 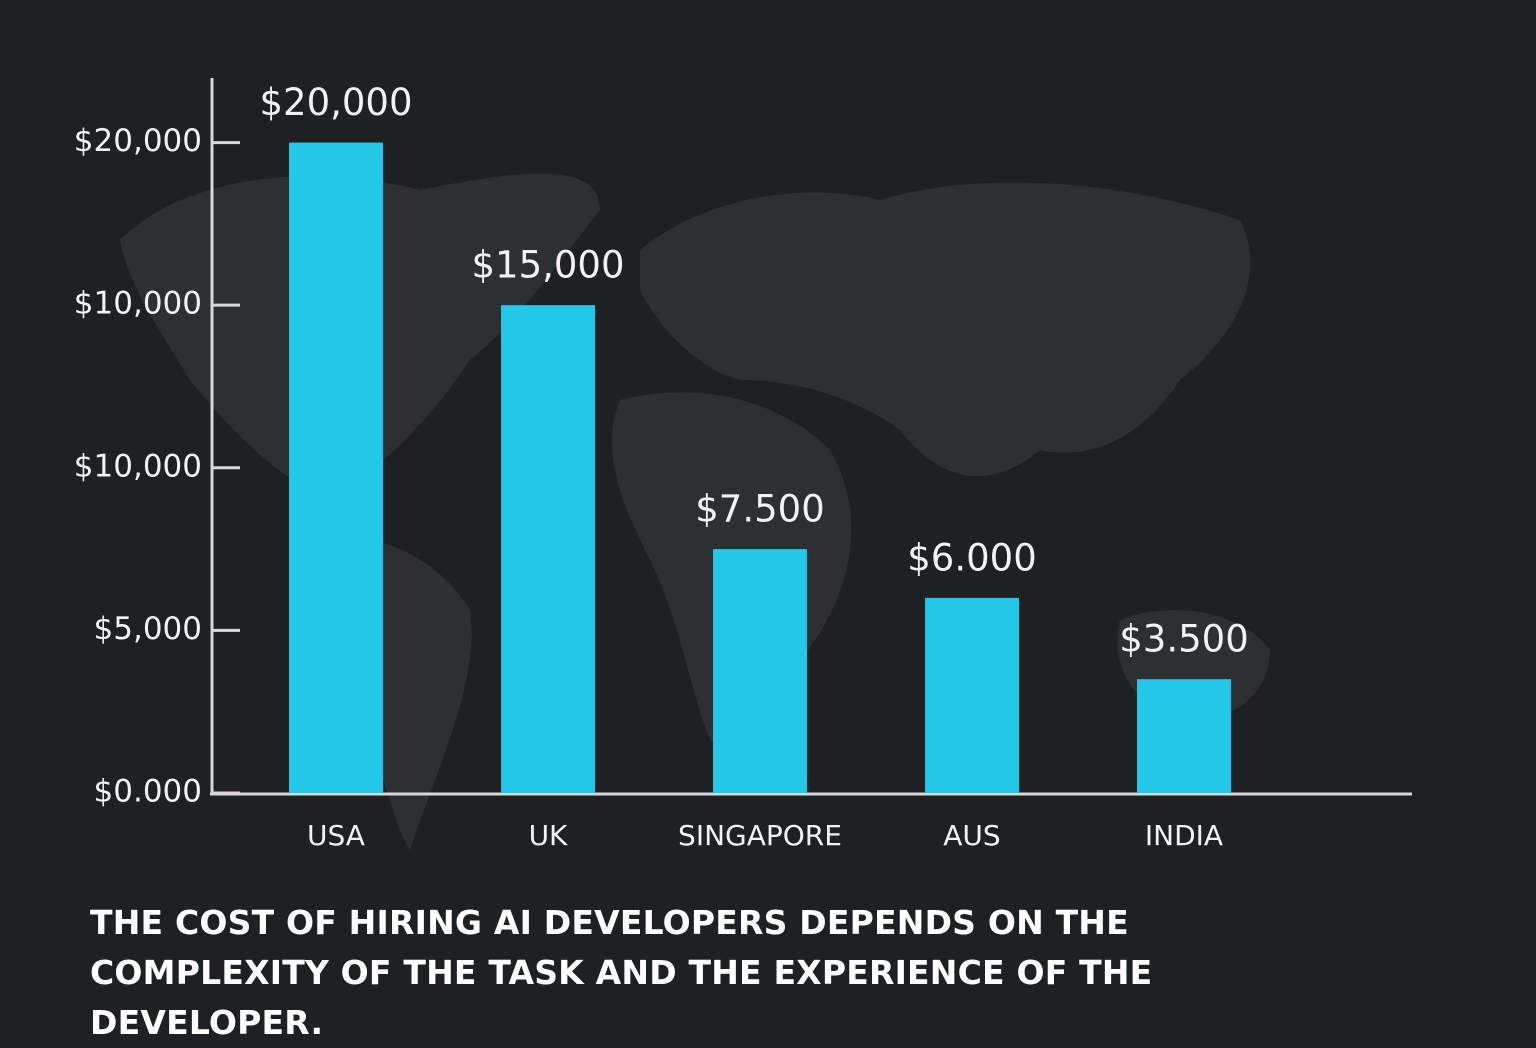 I want to click on value-label: $15,000, so click(x=547, y=265).